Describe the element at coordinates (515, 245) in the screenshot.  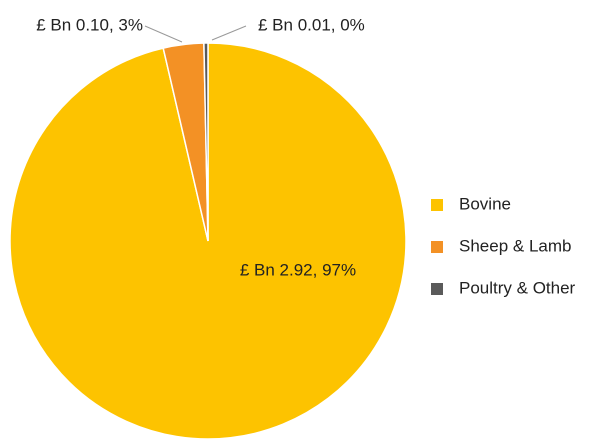
I see `legend-label: Sheep & Lamb` at that location.